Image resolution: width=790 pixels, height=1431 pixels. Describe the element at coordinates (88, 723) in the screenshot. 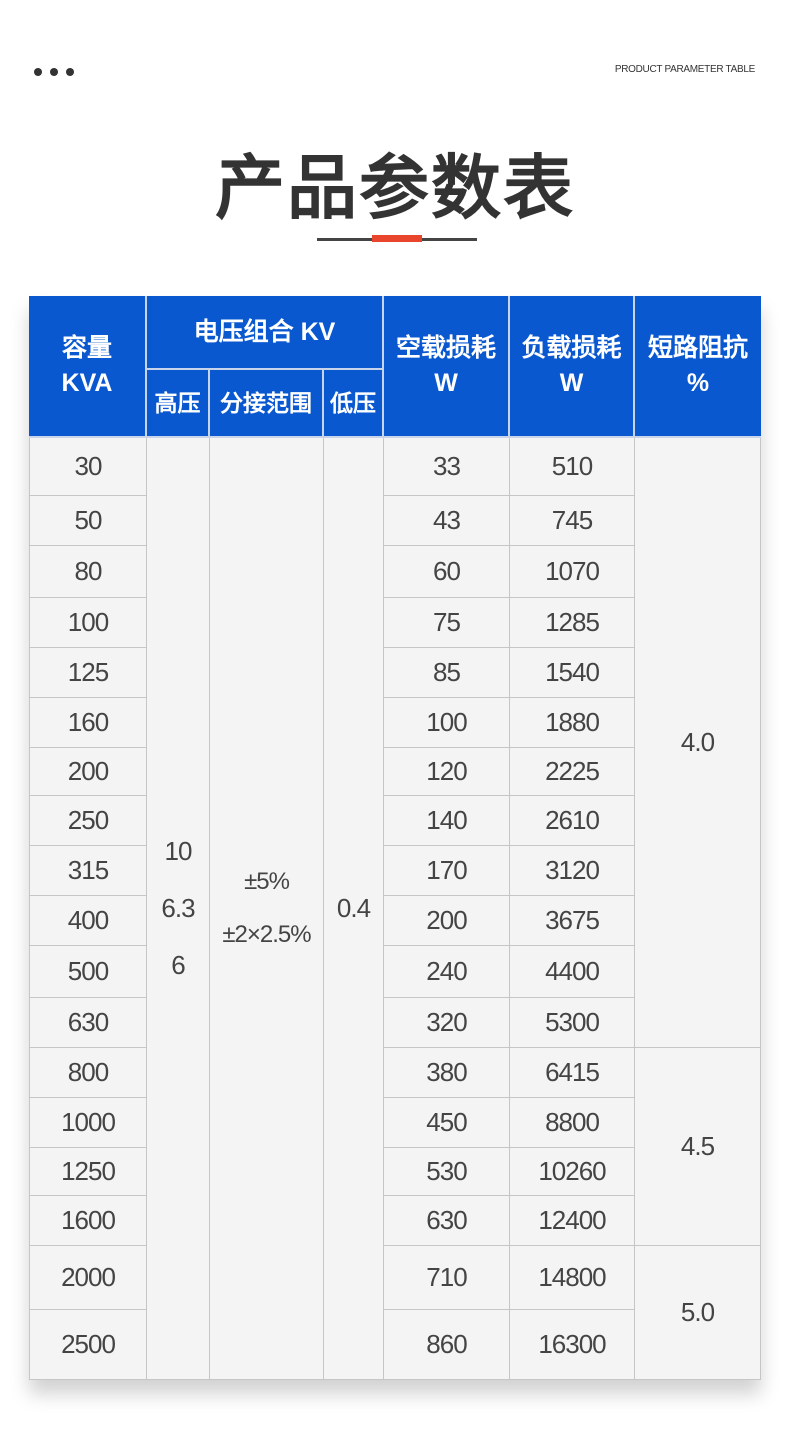

I see `cell-capacity: 160` at that location.